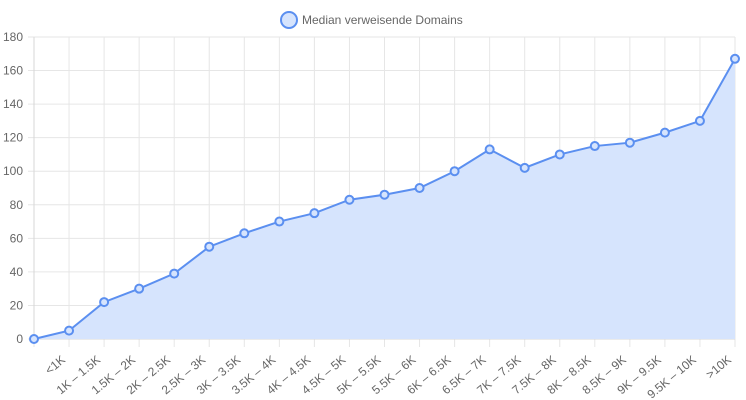 Image resolution: width=746 pixels, height=400 pixels. Describe the element at coordinates (13, 71) in the screenshot. I see `y-tick-label: 160` at that location.